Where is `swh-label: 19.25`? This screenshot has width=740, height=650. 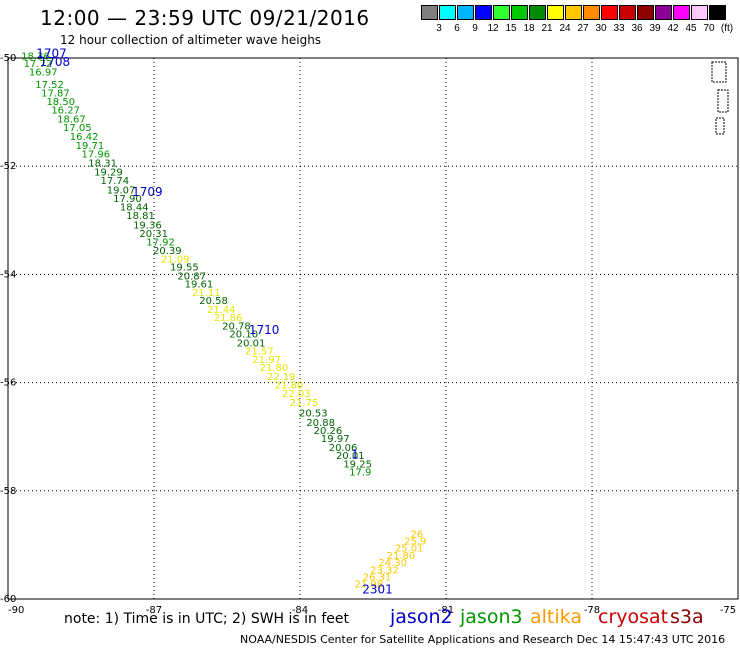 swh-label: 19.25 is located at coordinates (357, 465).